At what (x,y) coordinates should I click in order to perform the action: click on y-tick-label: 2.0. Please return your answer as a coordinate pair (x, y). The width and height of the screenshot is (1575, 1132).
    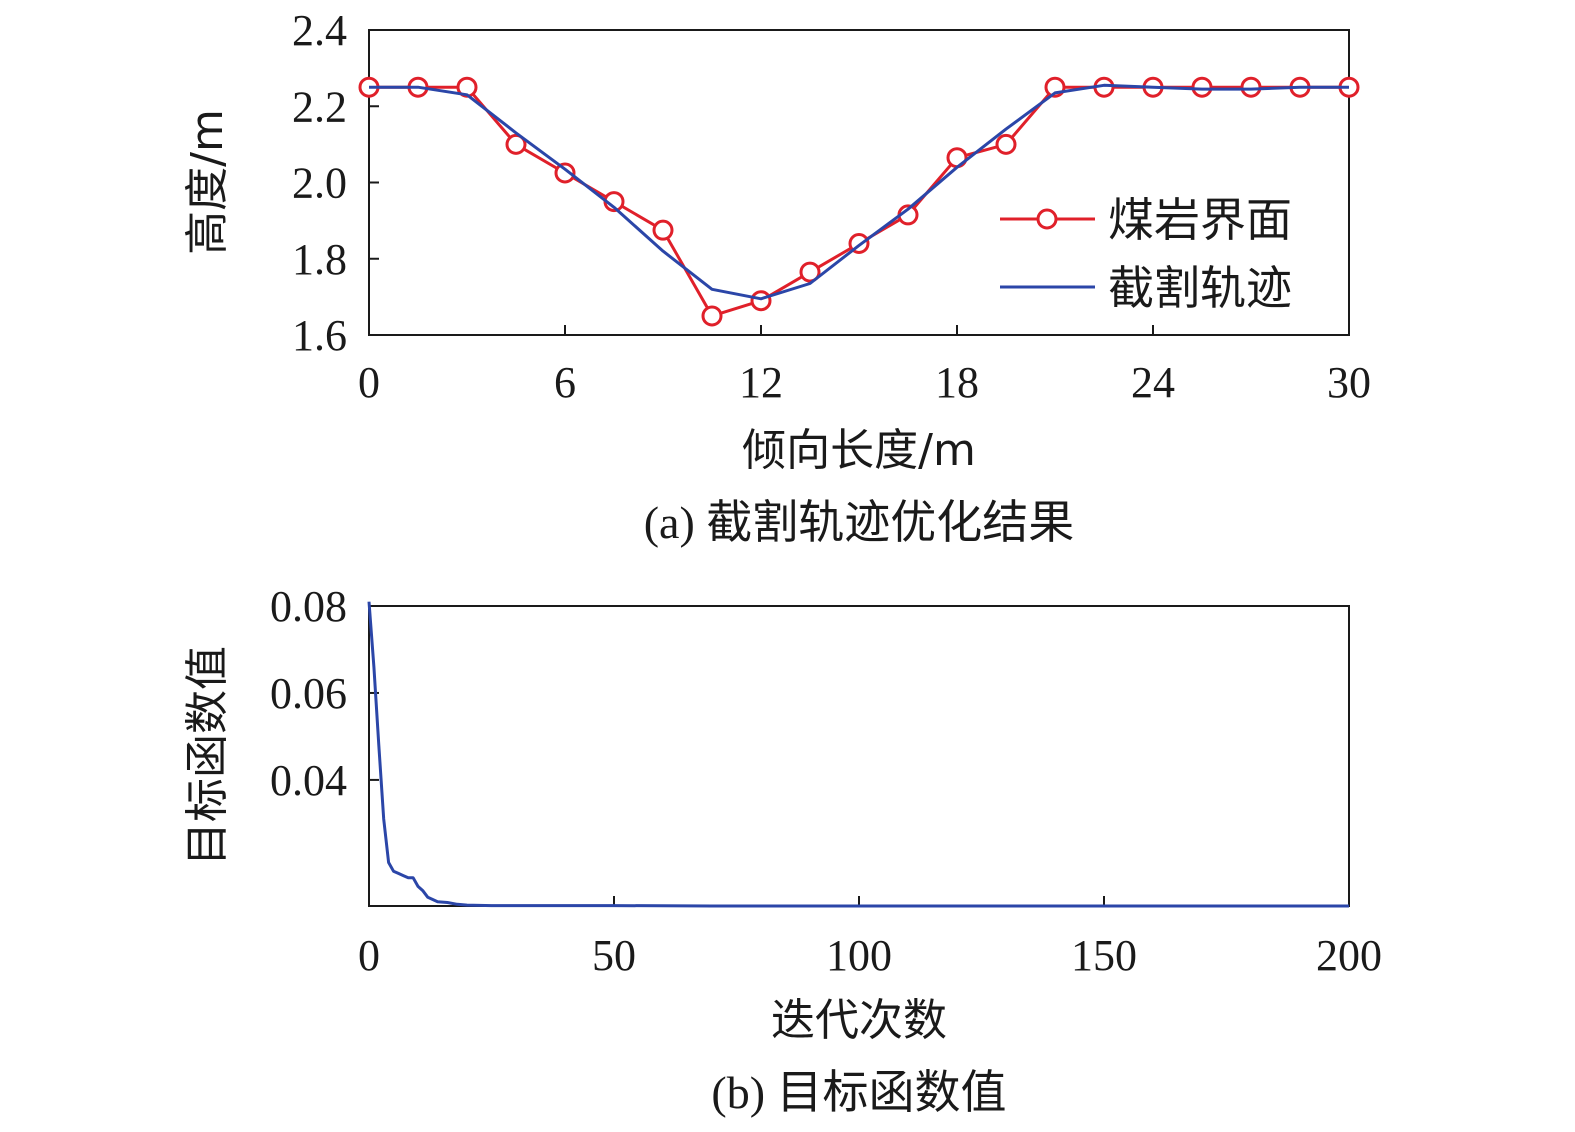
    Looking at the image, I should click on (319, 183).